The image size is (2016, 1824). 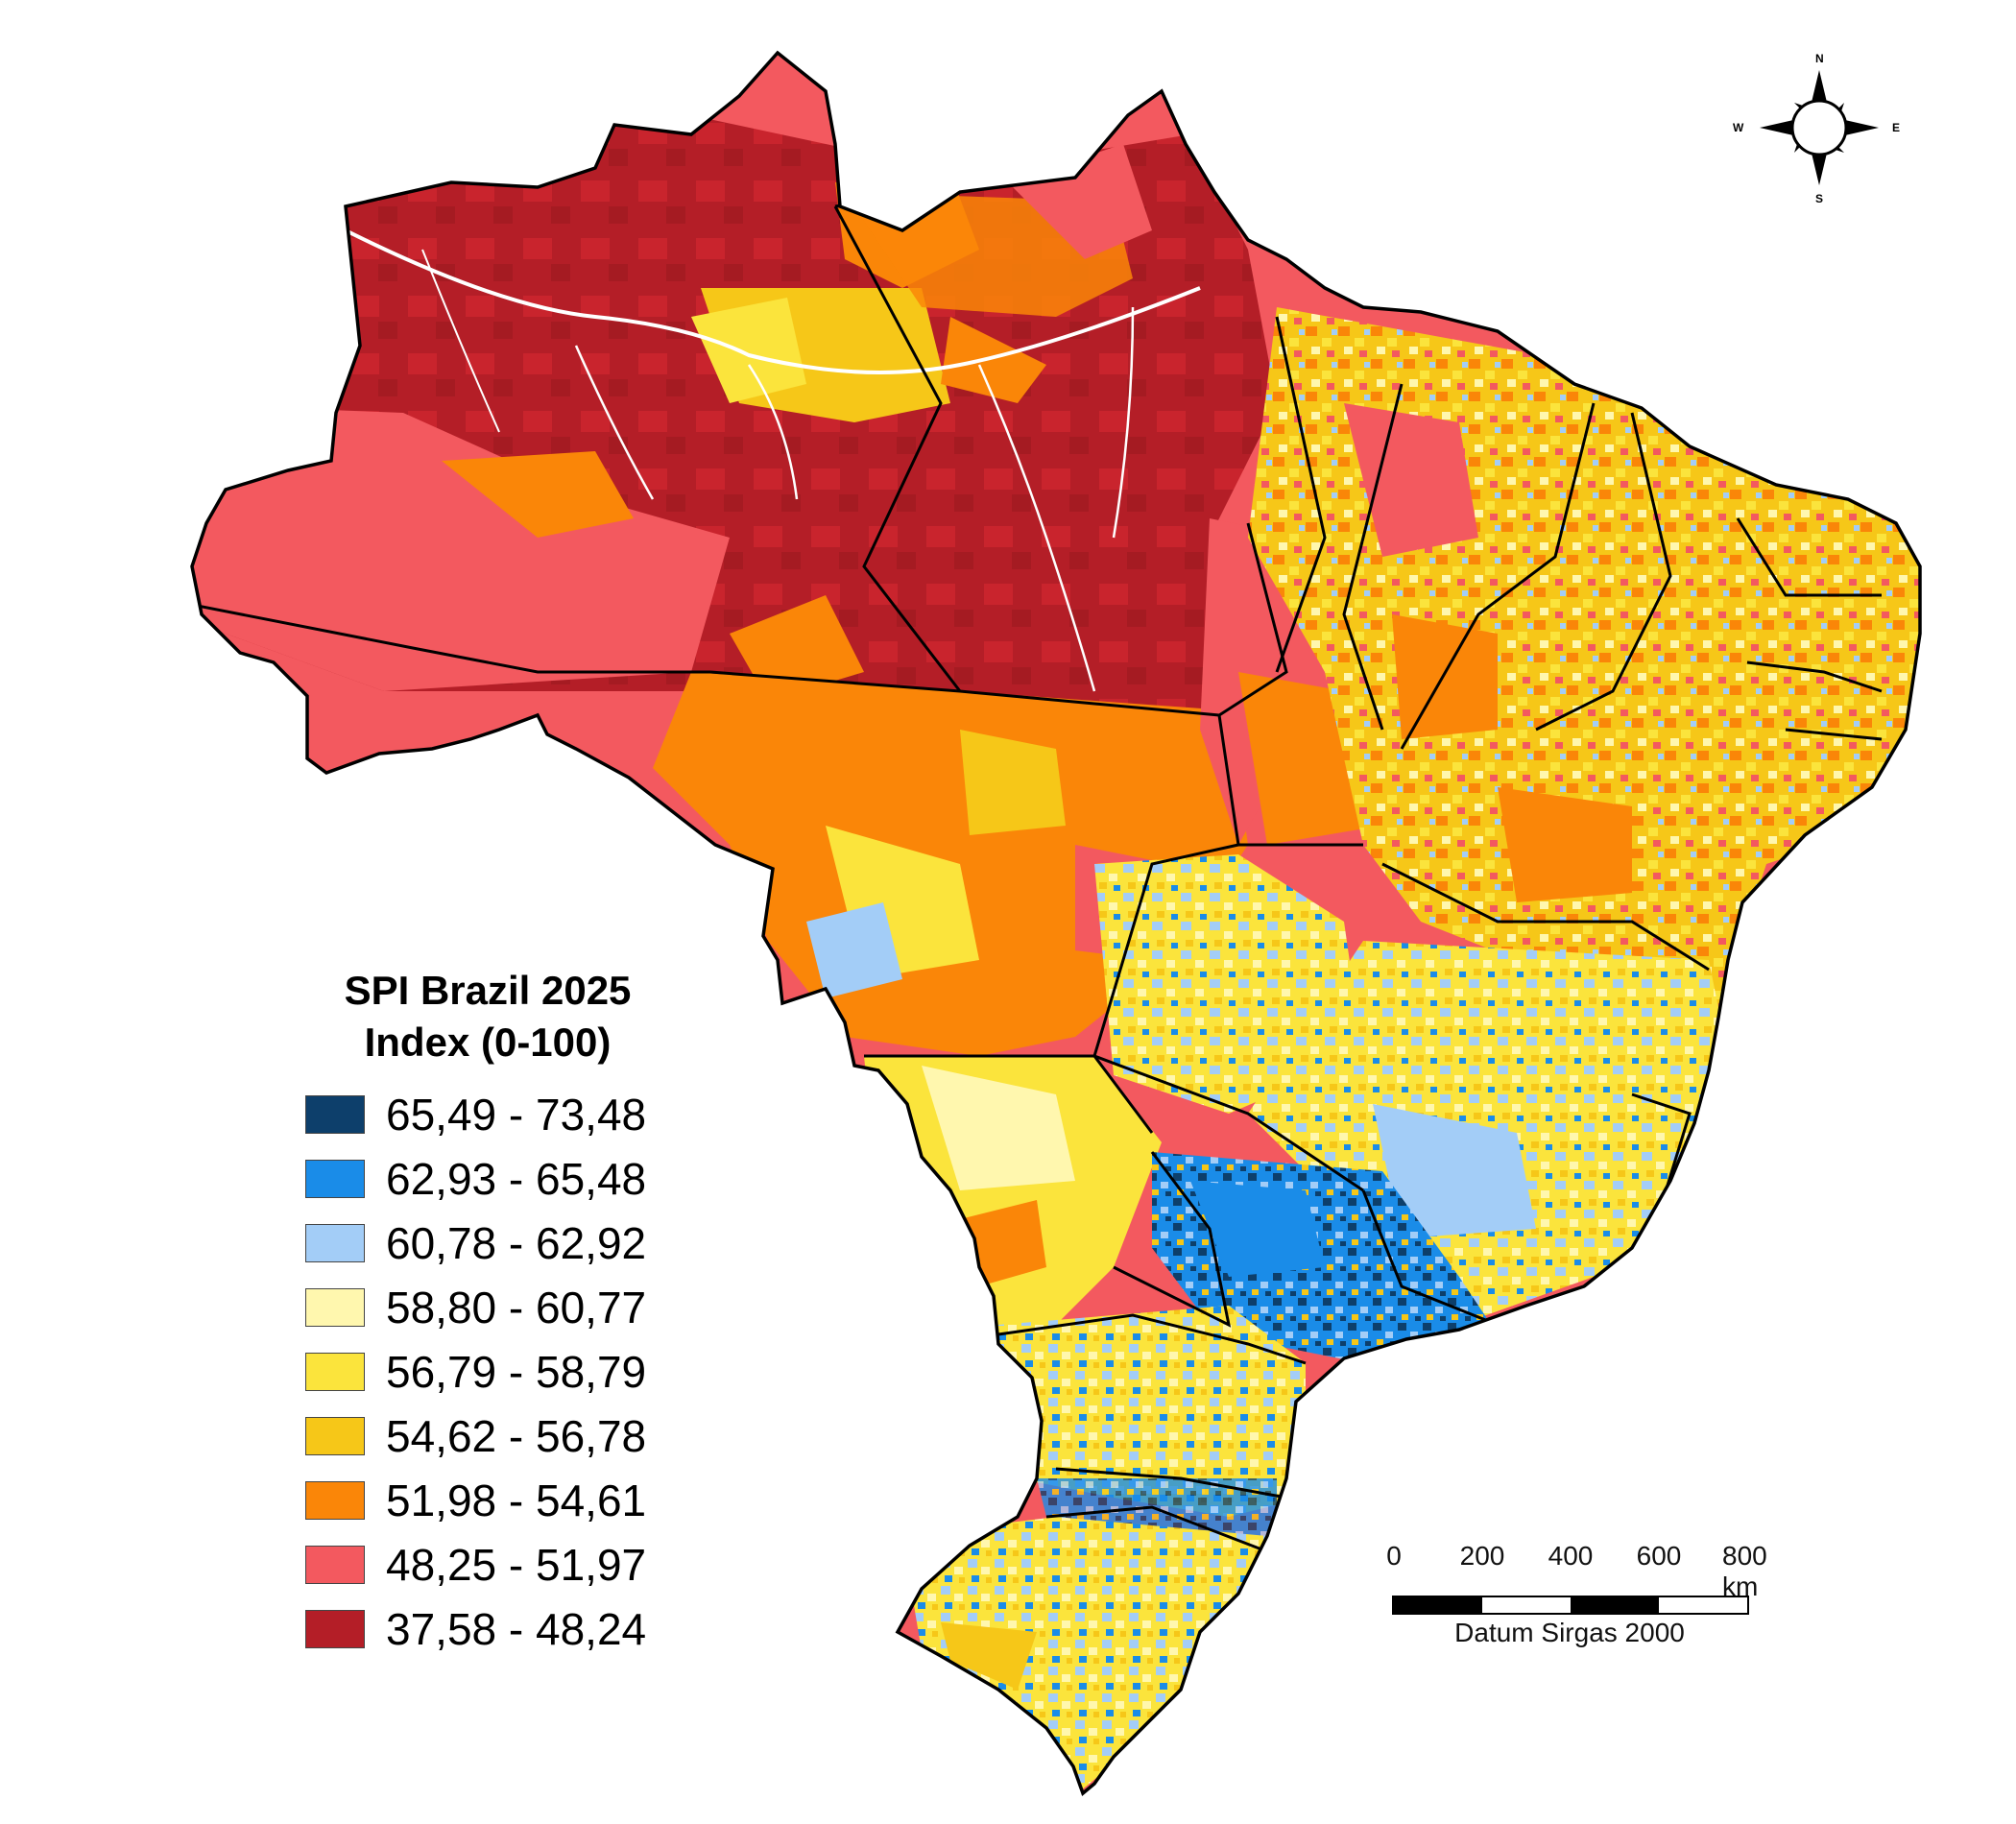 I want to click on legend-item: 62,93 - 65,48, so click(x=507, y=1178).